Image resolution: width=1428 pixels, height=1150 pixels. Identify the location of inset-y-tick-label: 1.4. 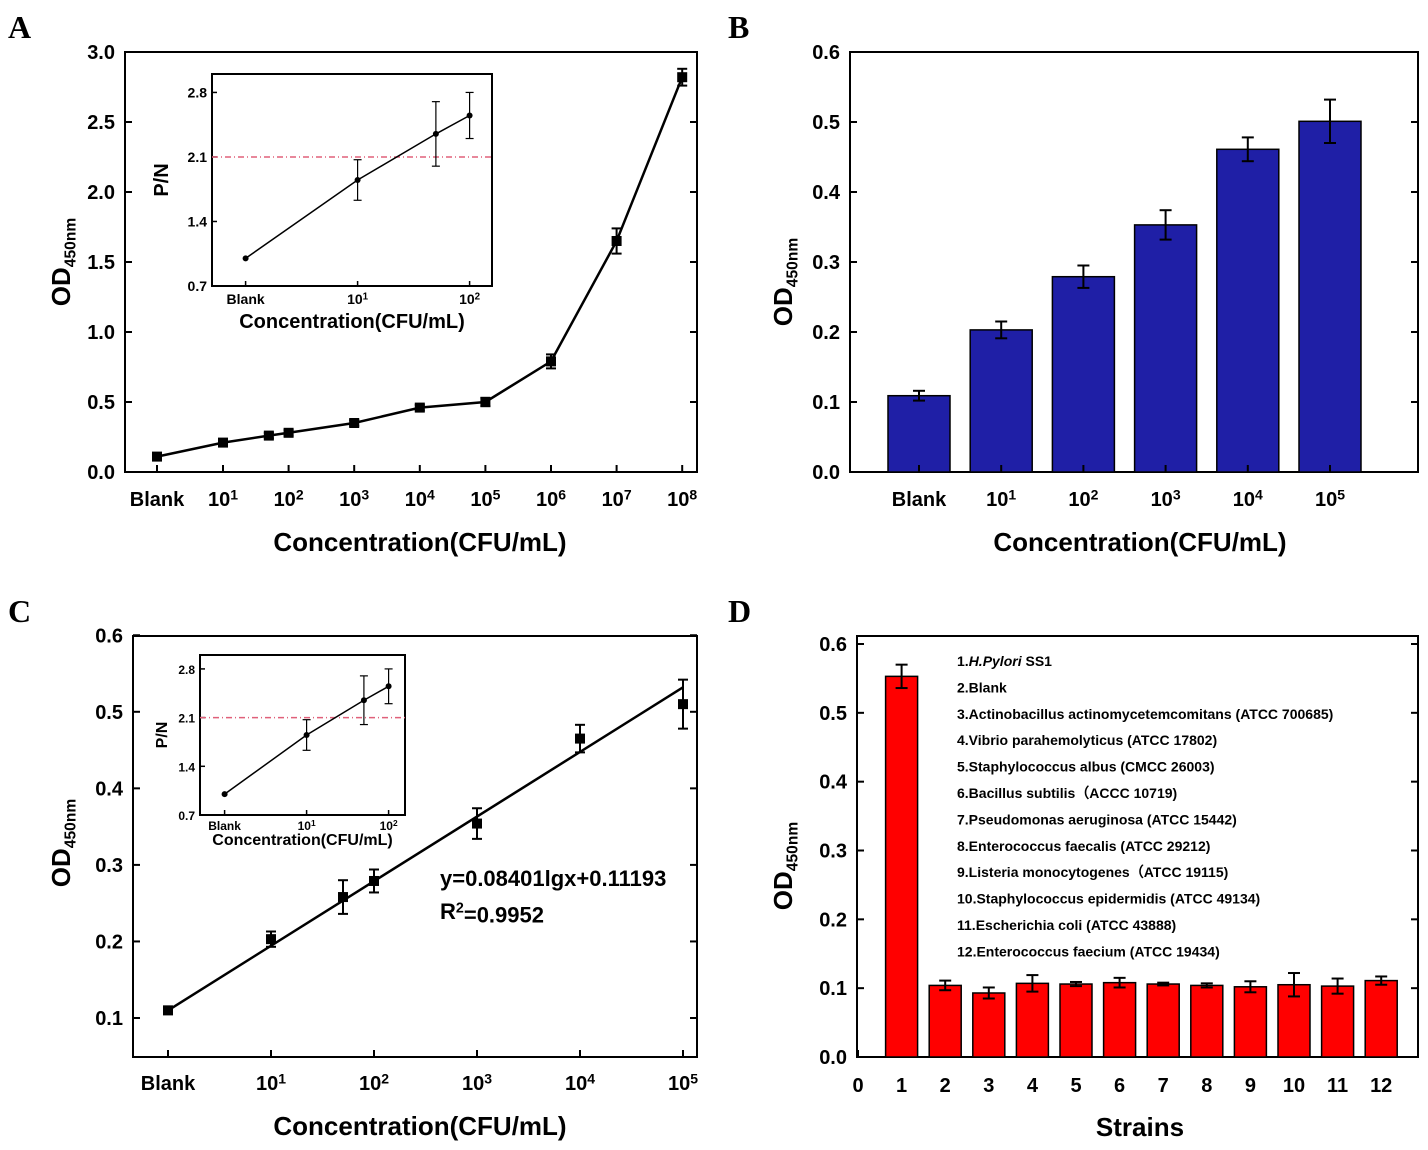
(198, 221).